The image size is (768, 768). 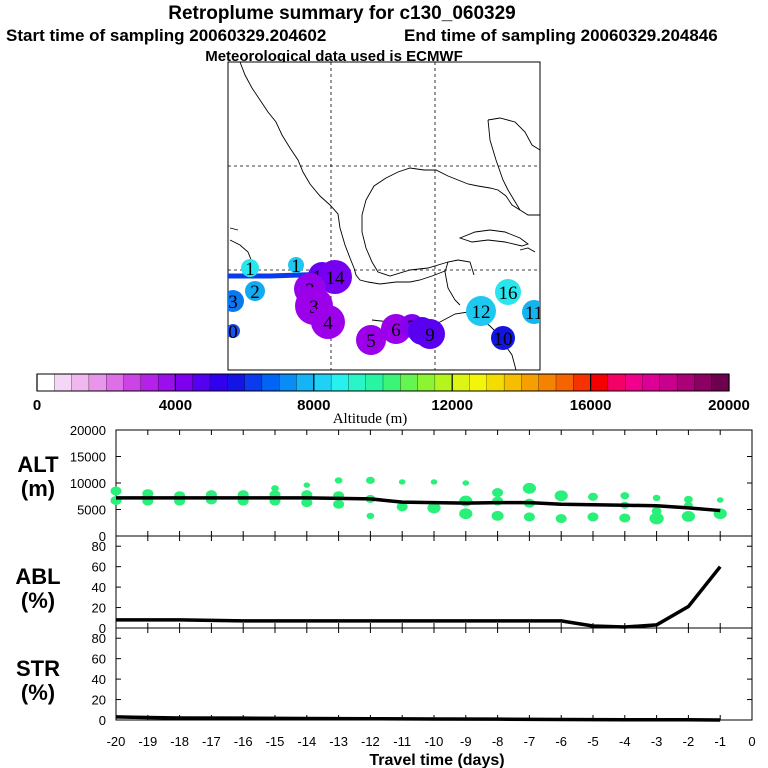 I want to click on map-marker-label: 3, so click(x=233, y=302).